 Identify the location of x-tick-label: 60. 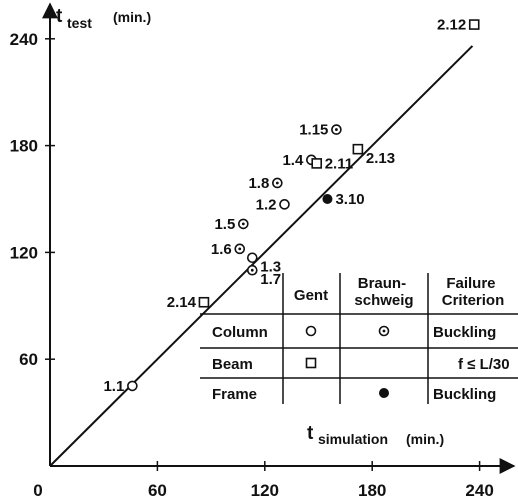
(157, 490).